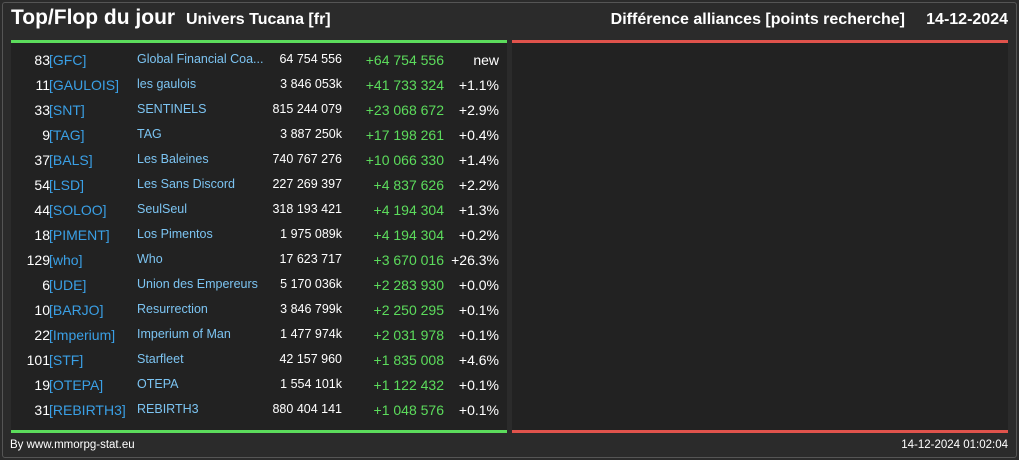 The image size is (1019, 460). Describe the element at coordinates (478, 235) in the screenshot. I see `percent-cell: +0.2%` at that location.